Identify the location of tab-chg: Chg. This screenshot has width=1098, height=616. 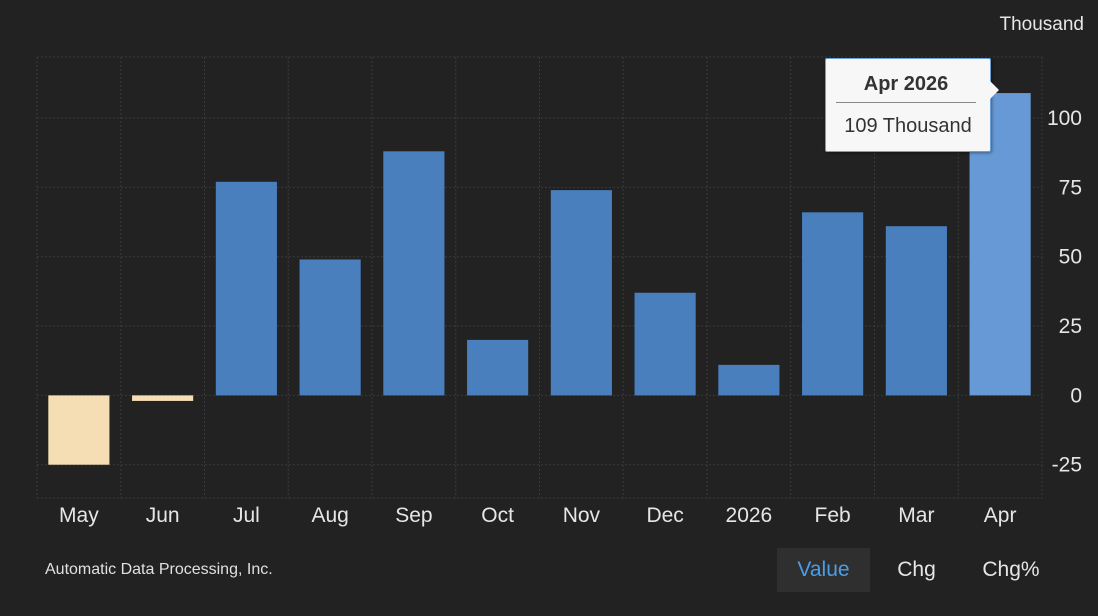
(916, 569).